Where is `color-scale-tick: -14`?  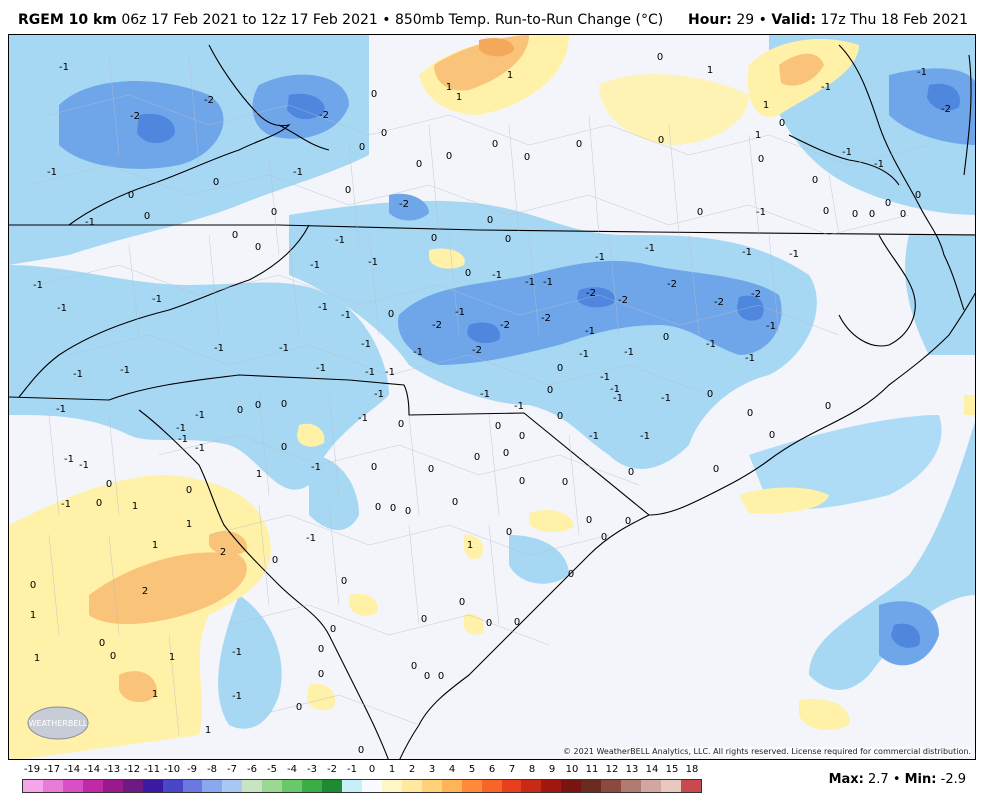 color-scale-tick: -14 is located at coordinates (72, 769).